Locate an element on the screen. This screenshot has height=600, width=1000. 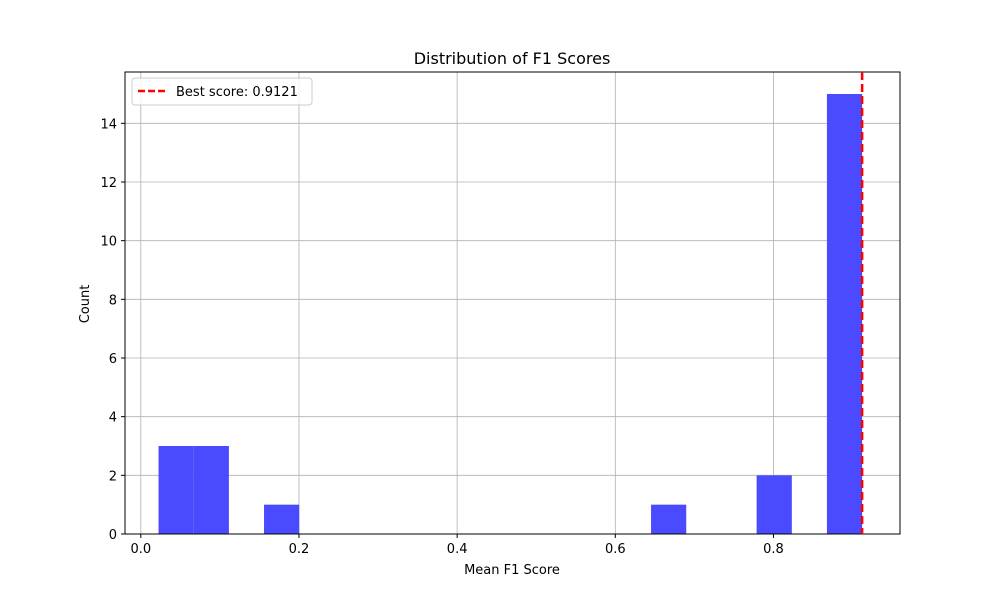
x-tick-label: 0.4 is located at coordinates (457, 549).